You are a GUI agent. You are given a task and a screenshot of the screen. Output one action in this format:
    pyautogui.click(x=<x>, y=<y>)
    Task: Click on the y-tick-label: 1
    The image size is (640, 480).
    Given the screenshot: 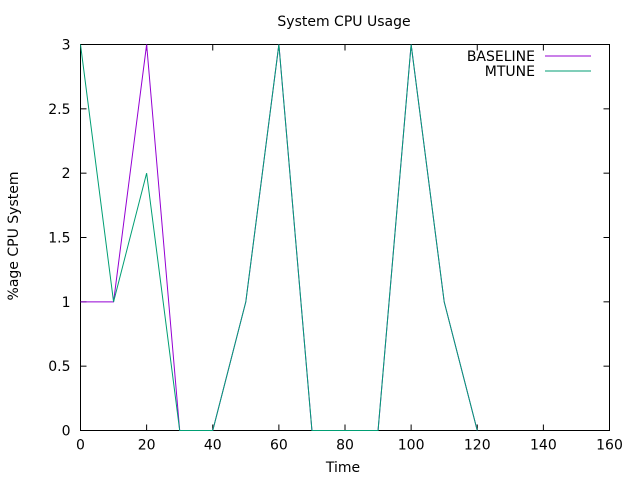 What is the action you would take?
    pyautogui.click(x=66, y=303)
    